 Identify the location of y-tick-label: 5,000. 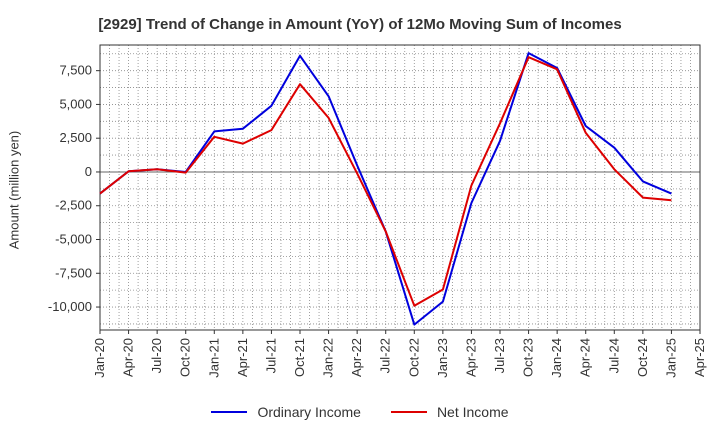
(75, 103).